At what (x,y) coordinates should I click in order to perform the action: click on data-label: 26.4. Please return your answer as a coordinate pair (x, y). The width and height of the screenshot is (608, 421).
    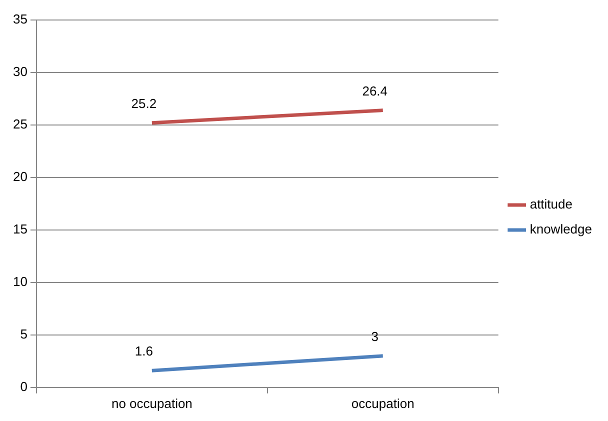
    Looking at the image, I should click on (375, 90).